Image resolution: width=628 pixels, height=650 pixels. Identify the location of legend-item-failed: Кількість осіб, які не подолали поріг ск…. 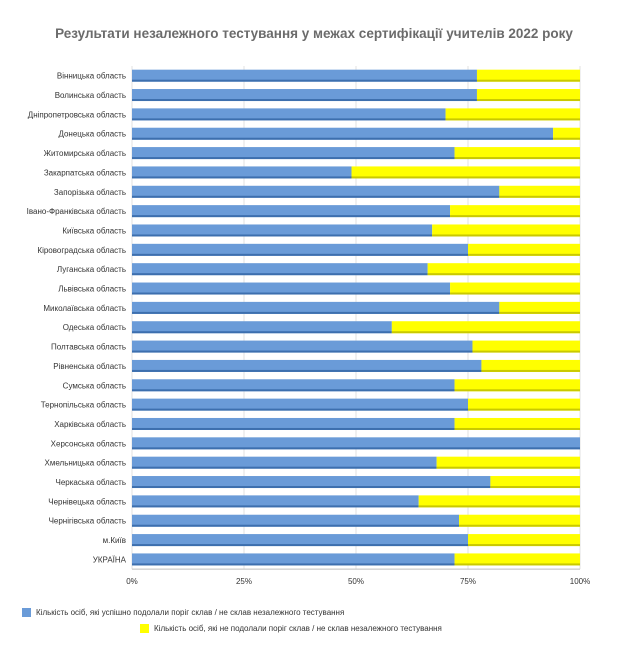
(317, 630).